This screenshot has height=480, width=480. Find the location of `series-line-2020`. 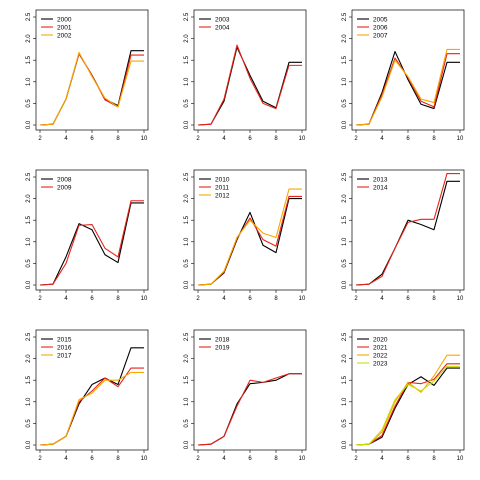

series-line-2020 is located at coordinates (407, 406).